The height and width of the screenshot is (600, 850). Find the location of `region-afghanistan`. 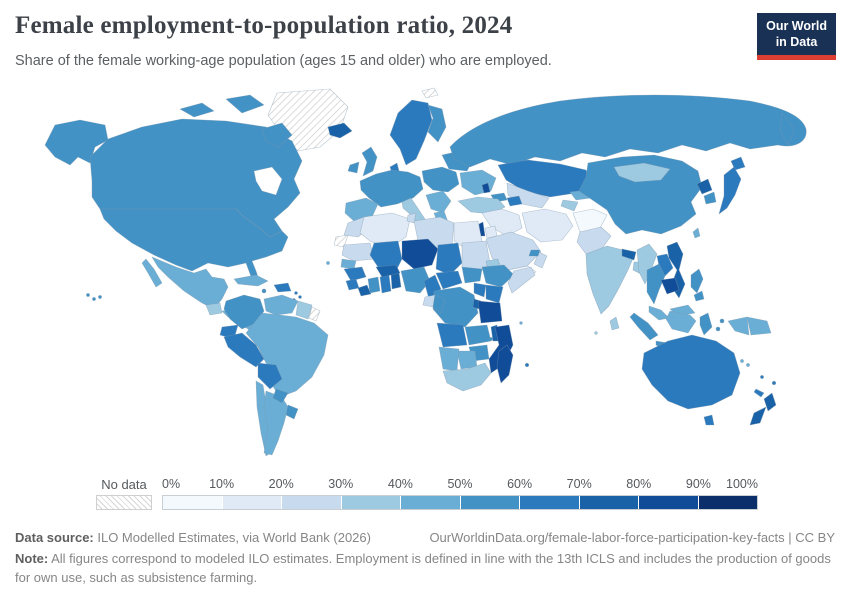

region-afghanistan is located at coordinates (590, 220).